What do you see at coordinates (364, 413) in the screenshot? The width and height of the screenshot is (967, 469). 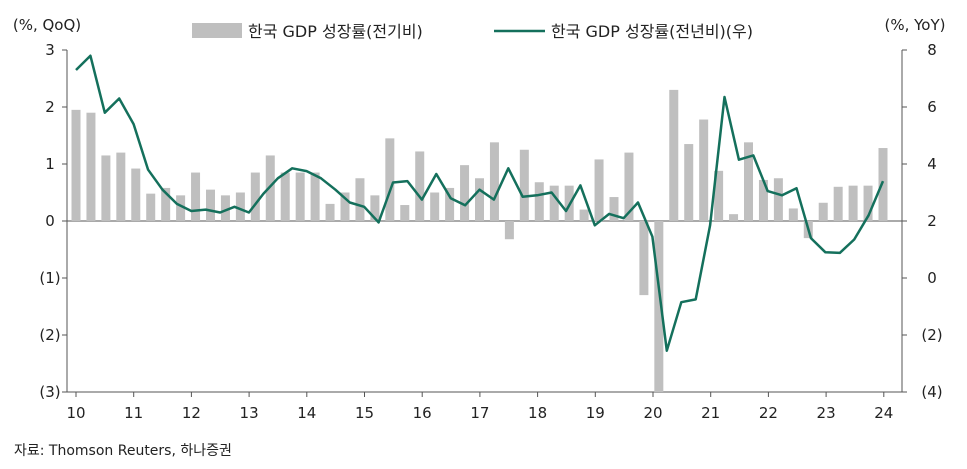 I see `x-tick-label: 15` at bounding box center [364, 413].